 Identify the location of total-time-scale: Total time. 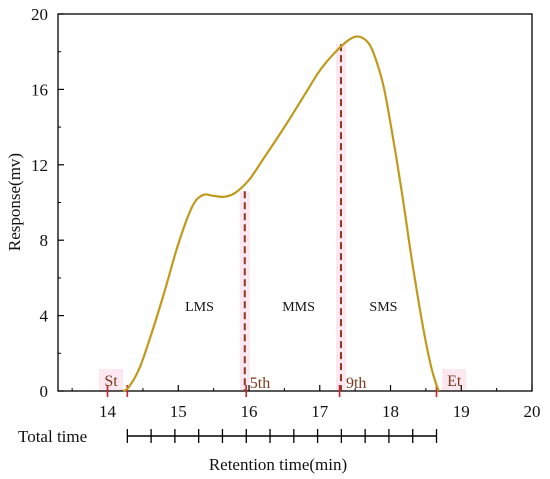
(228, 436).